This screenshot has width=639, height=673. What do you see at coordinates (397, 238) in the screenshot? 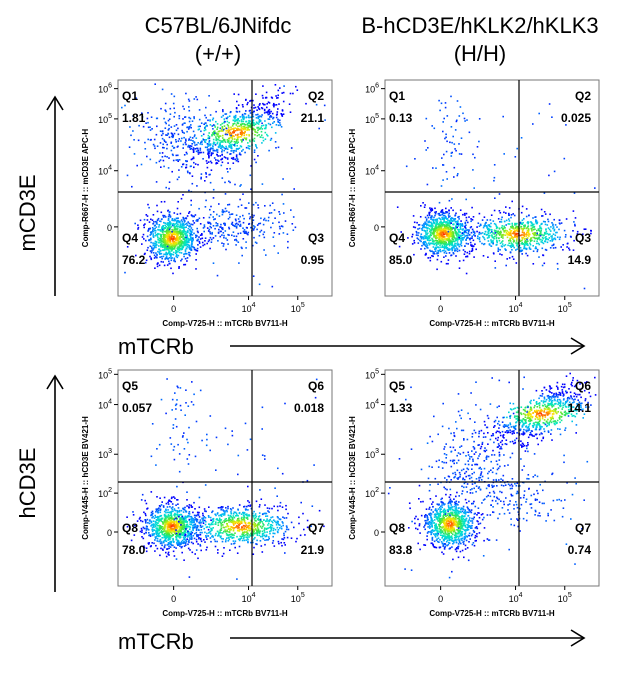
I see `quadrant-name: Q4` at bounding box center [397, 238].